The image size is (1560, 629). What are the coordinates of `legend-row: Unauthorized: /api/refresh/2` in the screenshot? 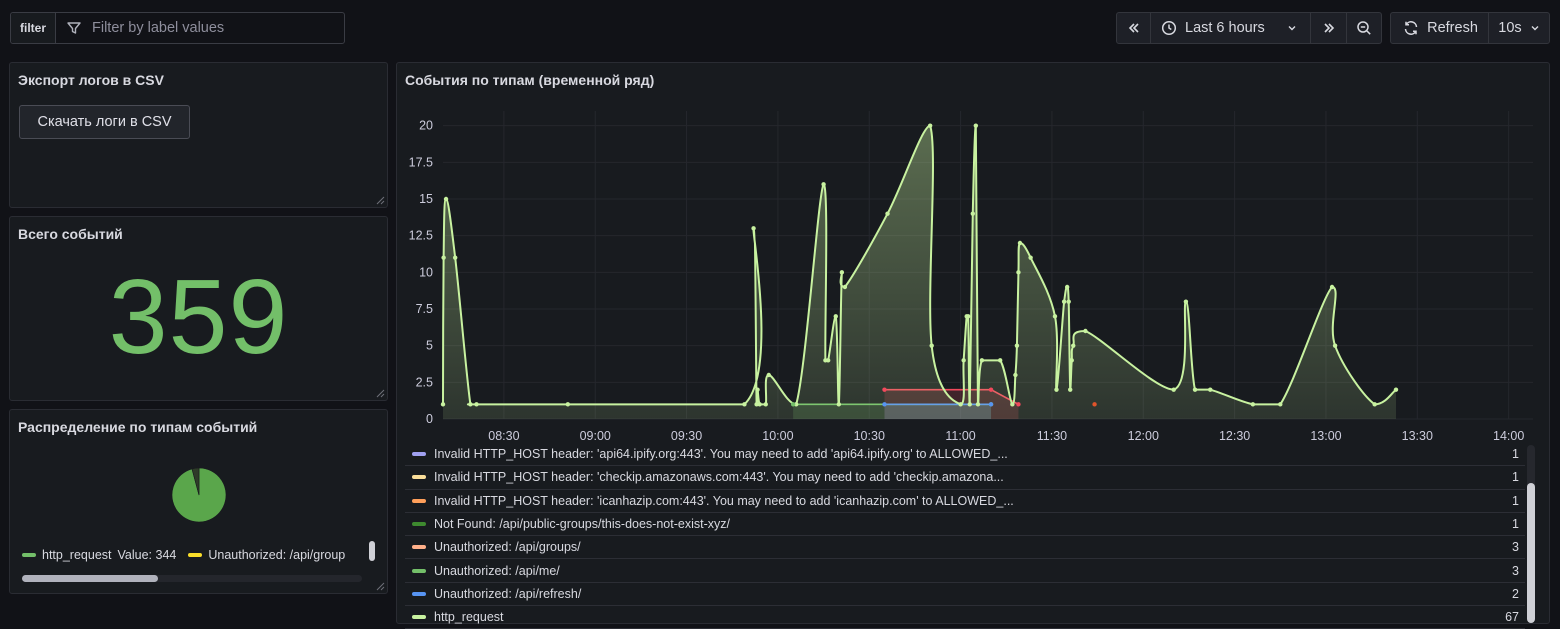 It's located at (965, 595).